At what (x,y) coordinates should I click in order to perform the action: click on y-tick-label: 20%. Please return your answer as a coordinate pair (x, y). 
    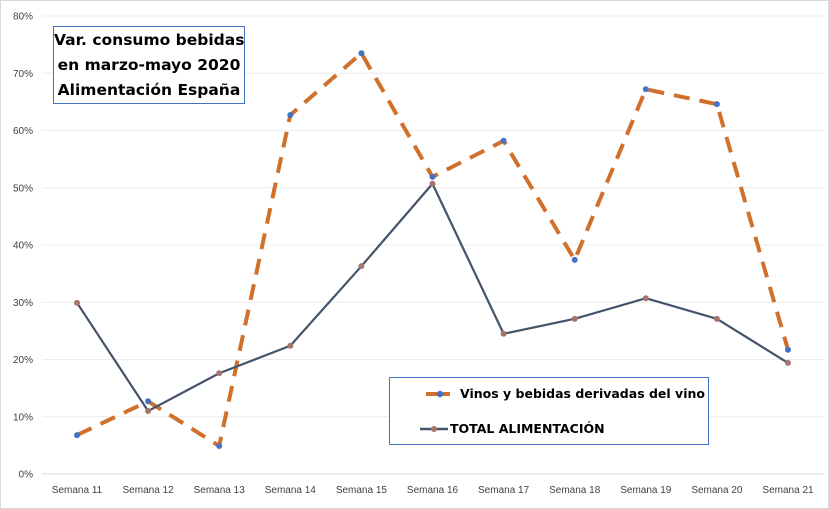
    Looking at the image, I should click on (23, 360).